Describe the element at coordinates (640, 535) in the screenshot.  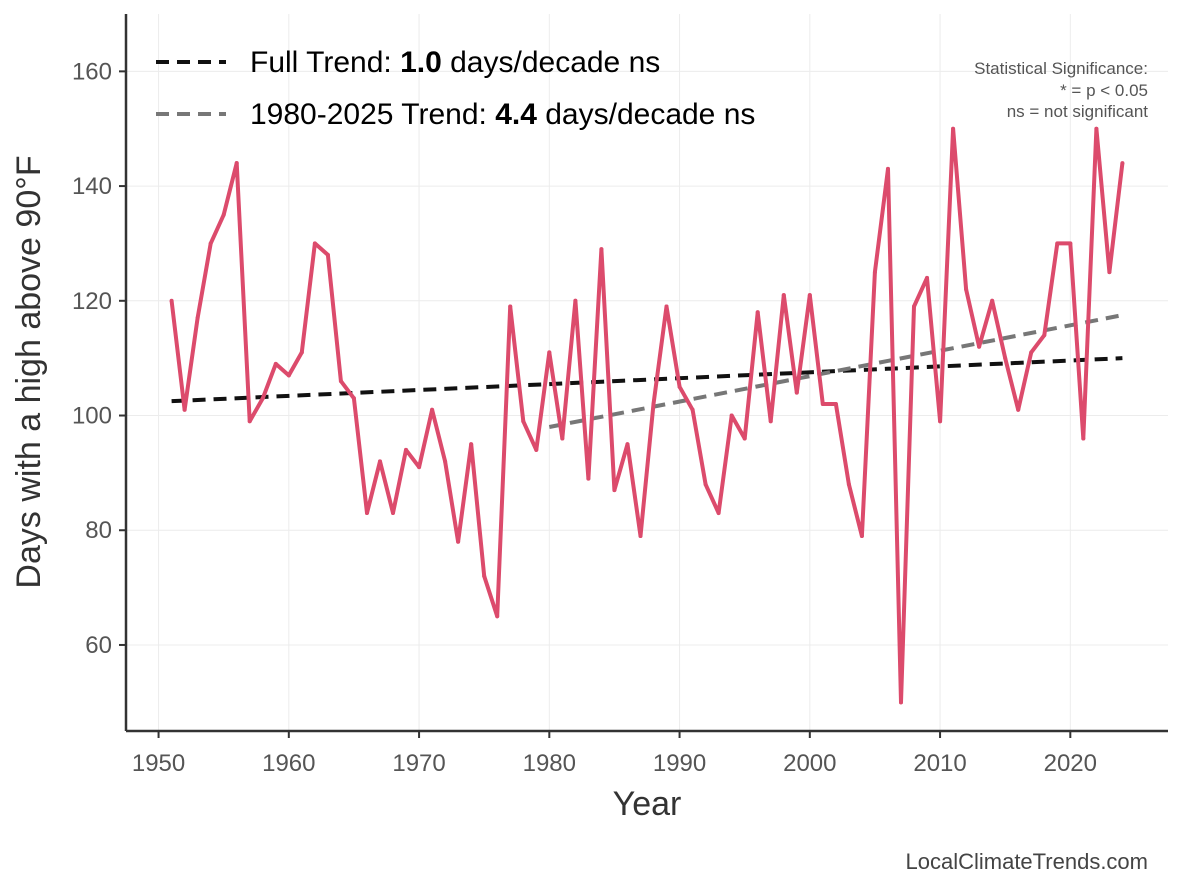
I see `data-point-1987` at that location.